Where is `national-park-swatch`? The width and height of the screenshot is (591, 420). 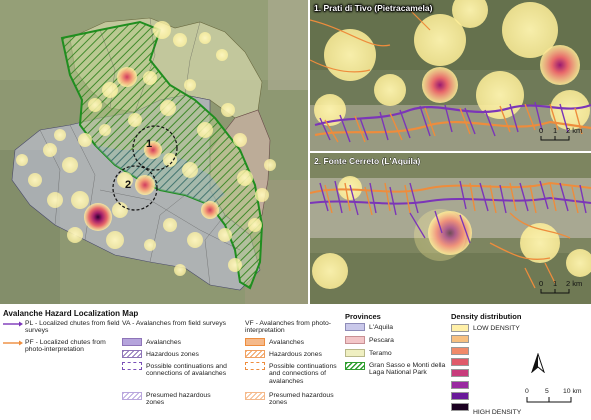 national-park-swatch is located at coordinates (355, 366).